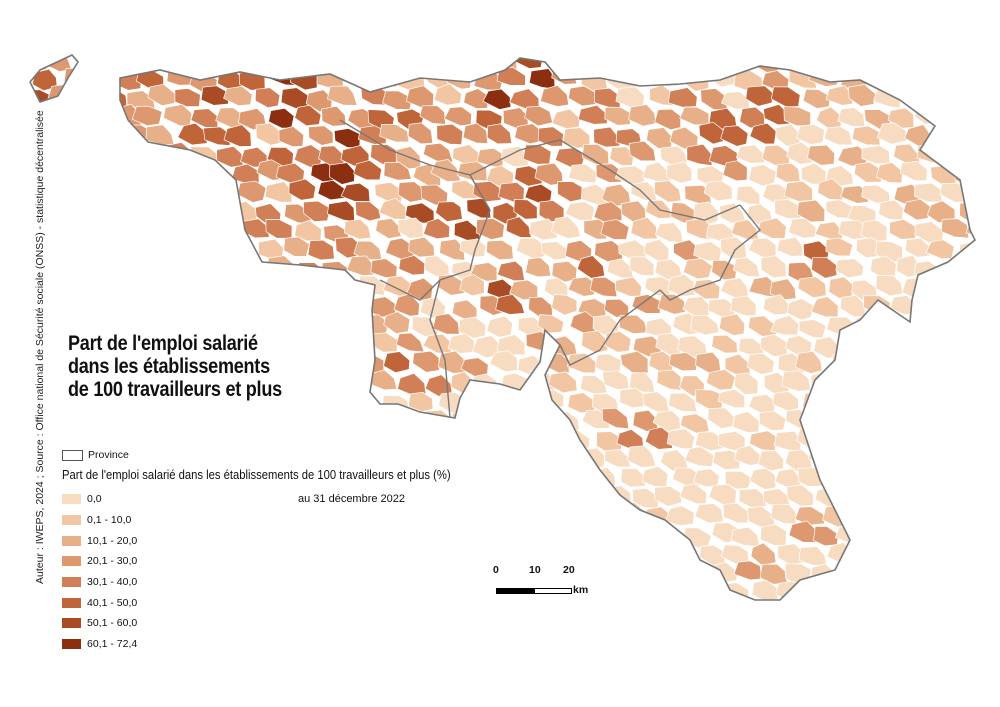  Describe the element at coordinates (112, 602) in the screenshot. I see `legend-label: 40,1 - 50,0` at that location.